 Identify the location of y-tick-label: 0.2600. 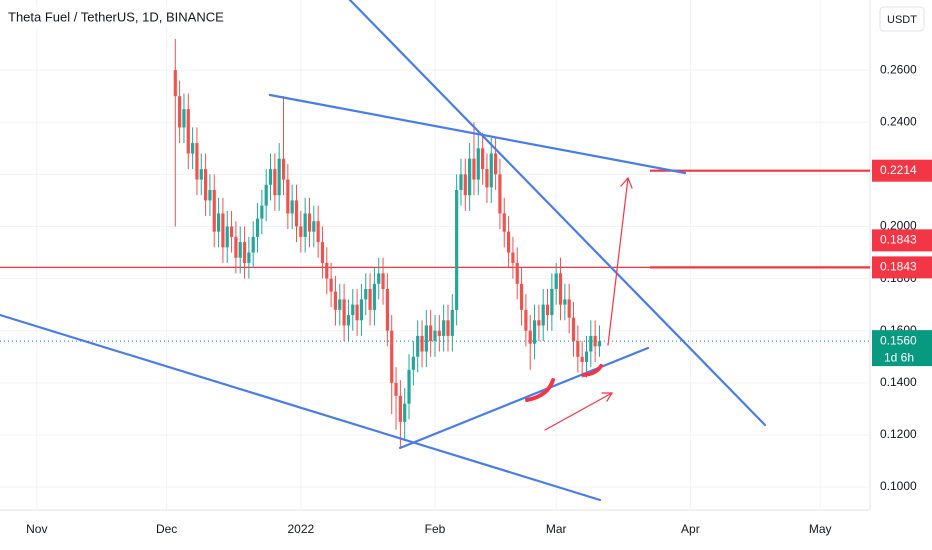
(898, 69).